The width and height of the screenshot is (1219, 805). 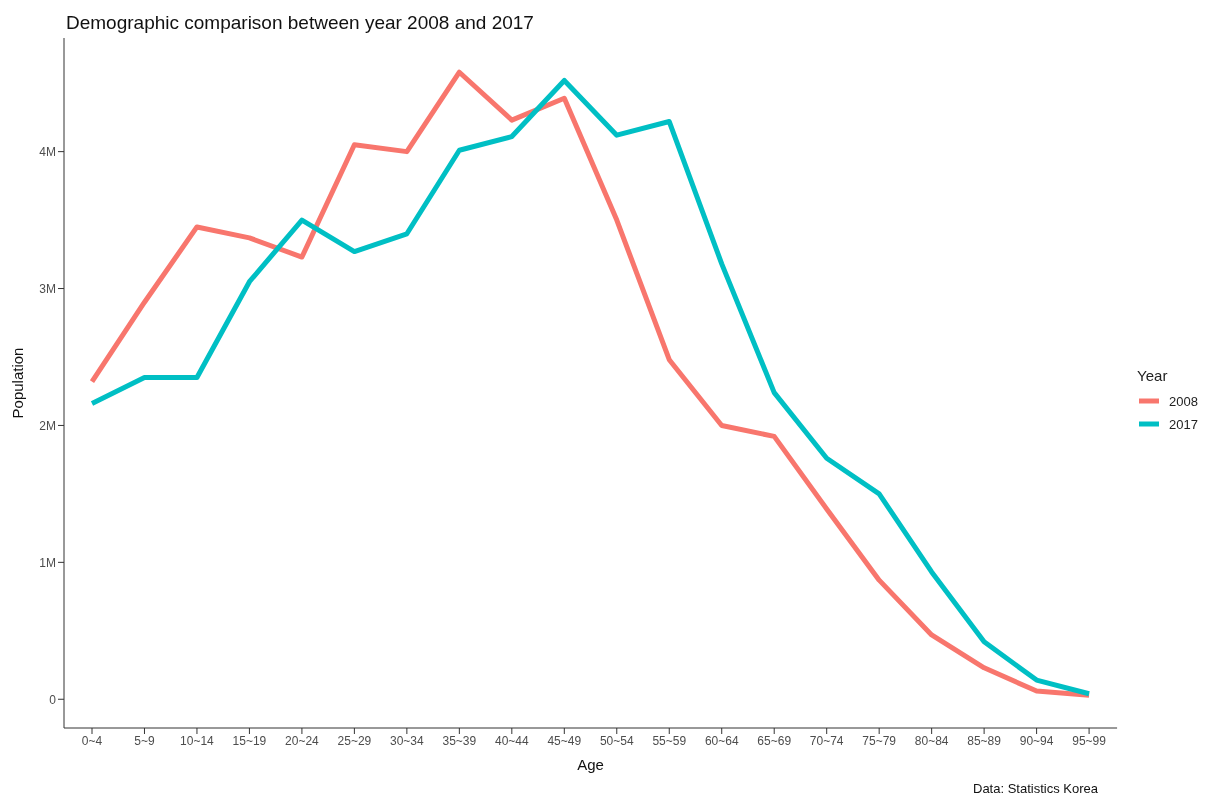 I want to click on y-axis-title: Population, so click(x=18, y=383).